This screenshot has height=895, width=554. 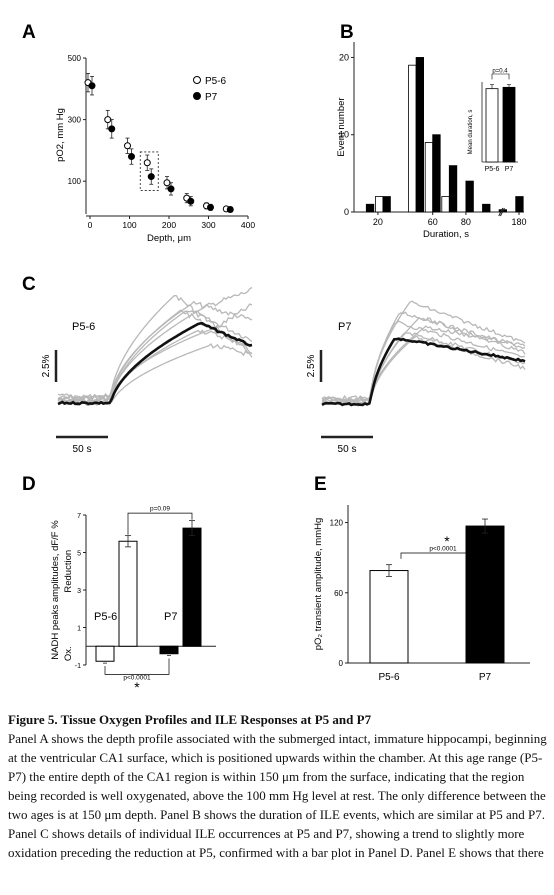 I want to click on x-tick-label: 60, so click(x=433, y=222).